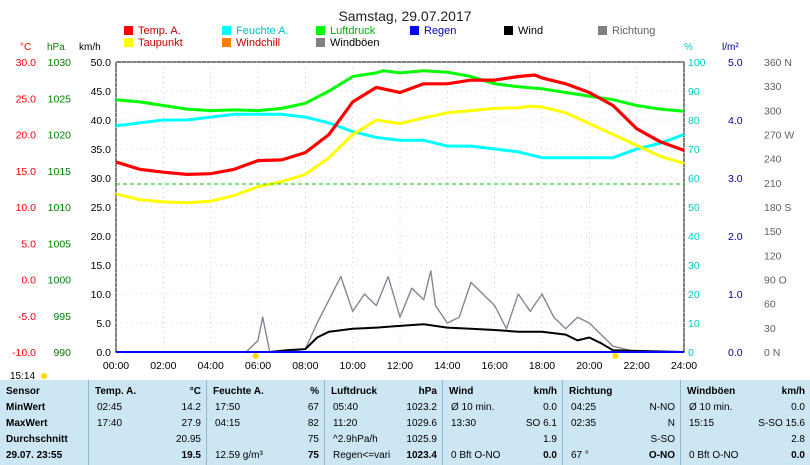  Describe the element at coordinates (730, 47) in the screenshot. I see `unit-rain: l/m²` at that location.